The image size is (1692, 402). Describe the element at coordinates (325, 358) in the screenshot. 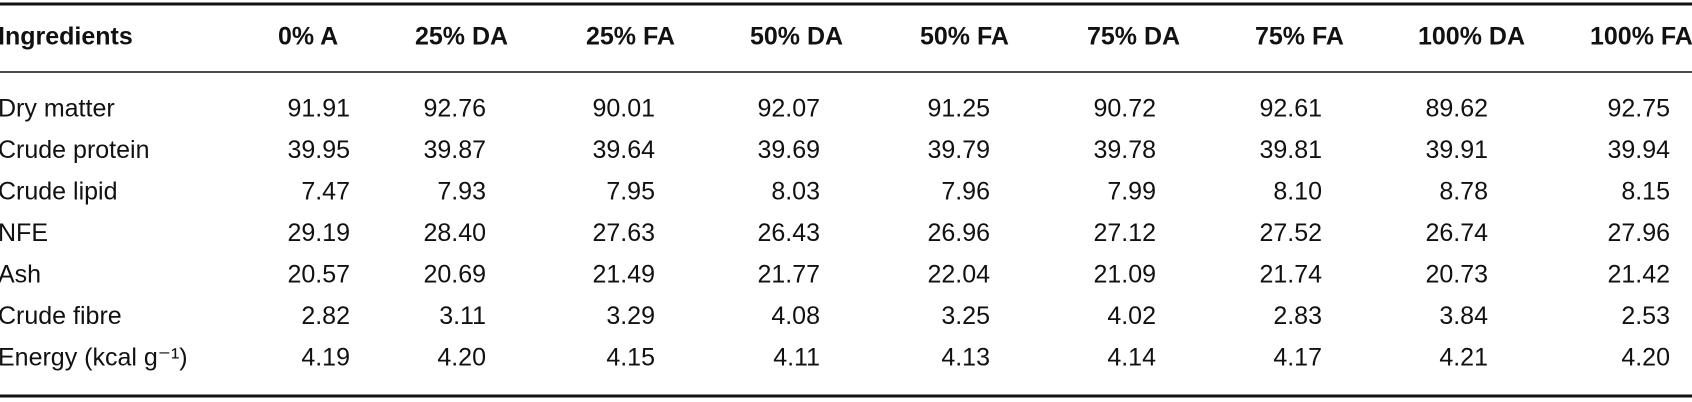

I see `cell: 4.19` at that location.